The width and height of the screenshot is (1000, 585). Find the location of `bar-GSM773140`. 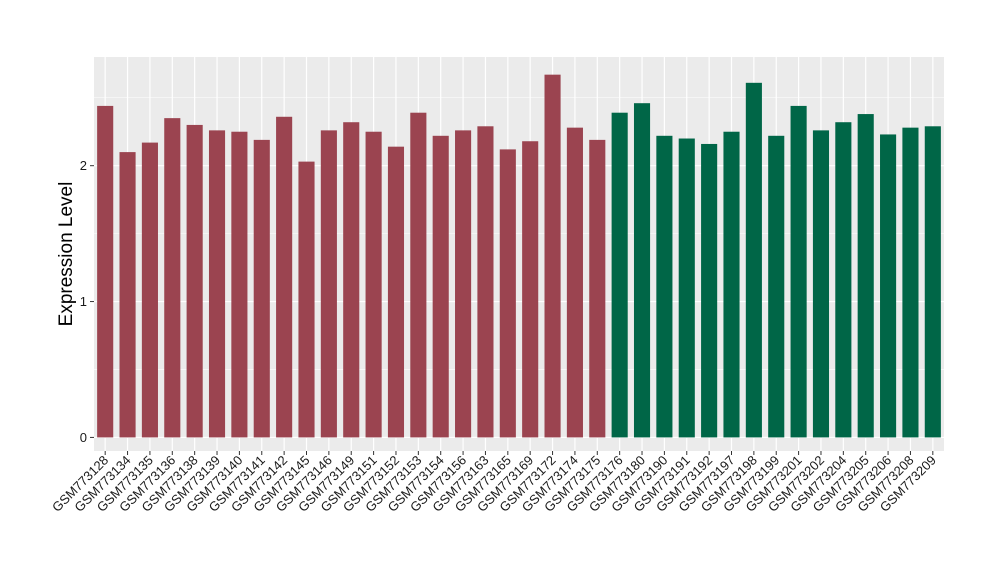

bar-GSM773140 is located at coordinates (239, 284).